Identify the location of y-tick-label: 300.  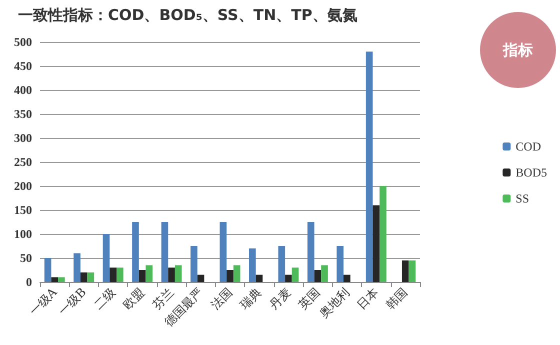
(23, 138).